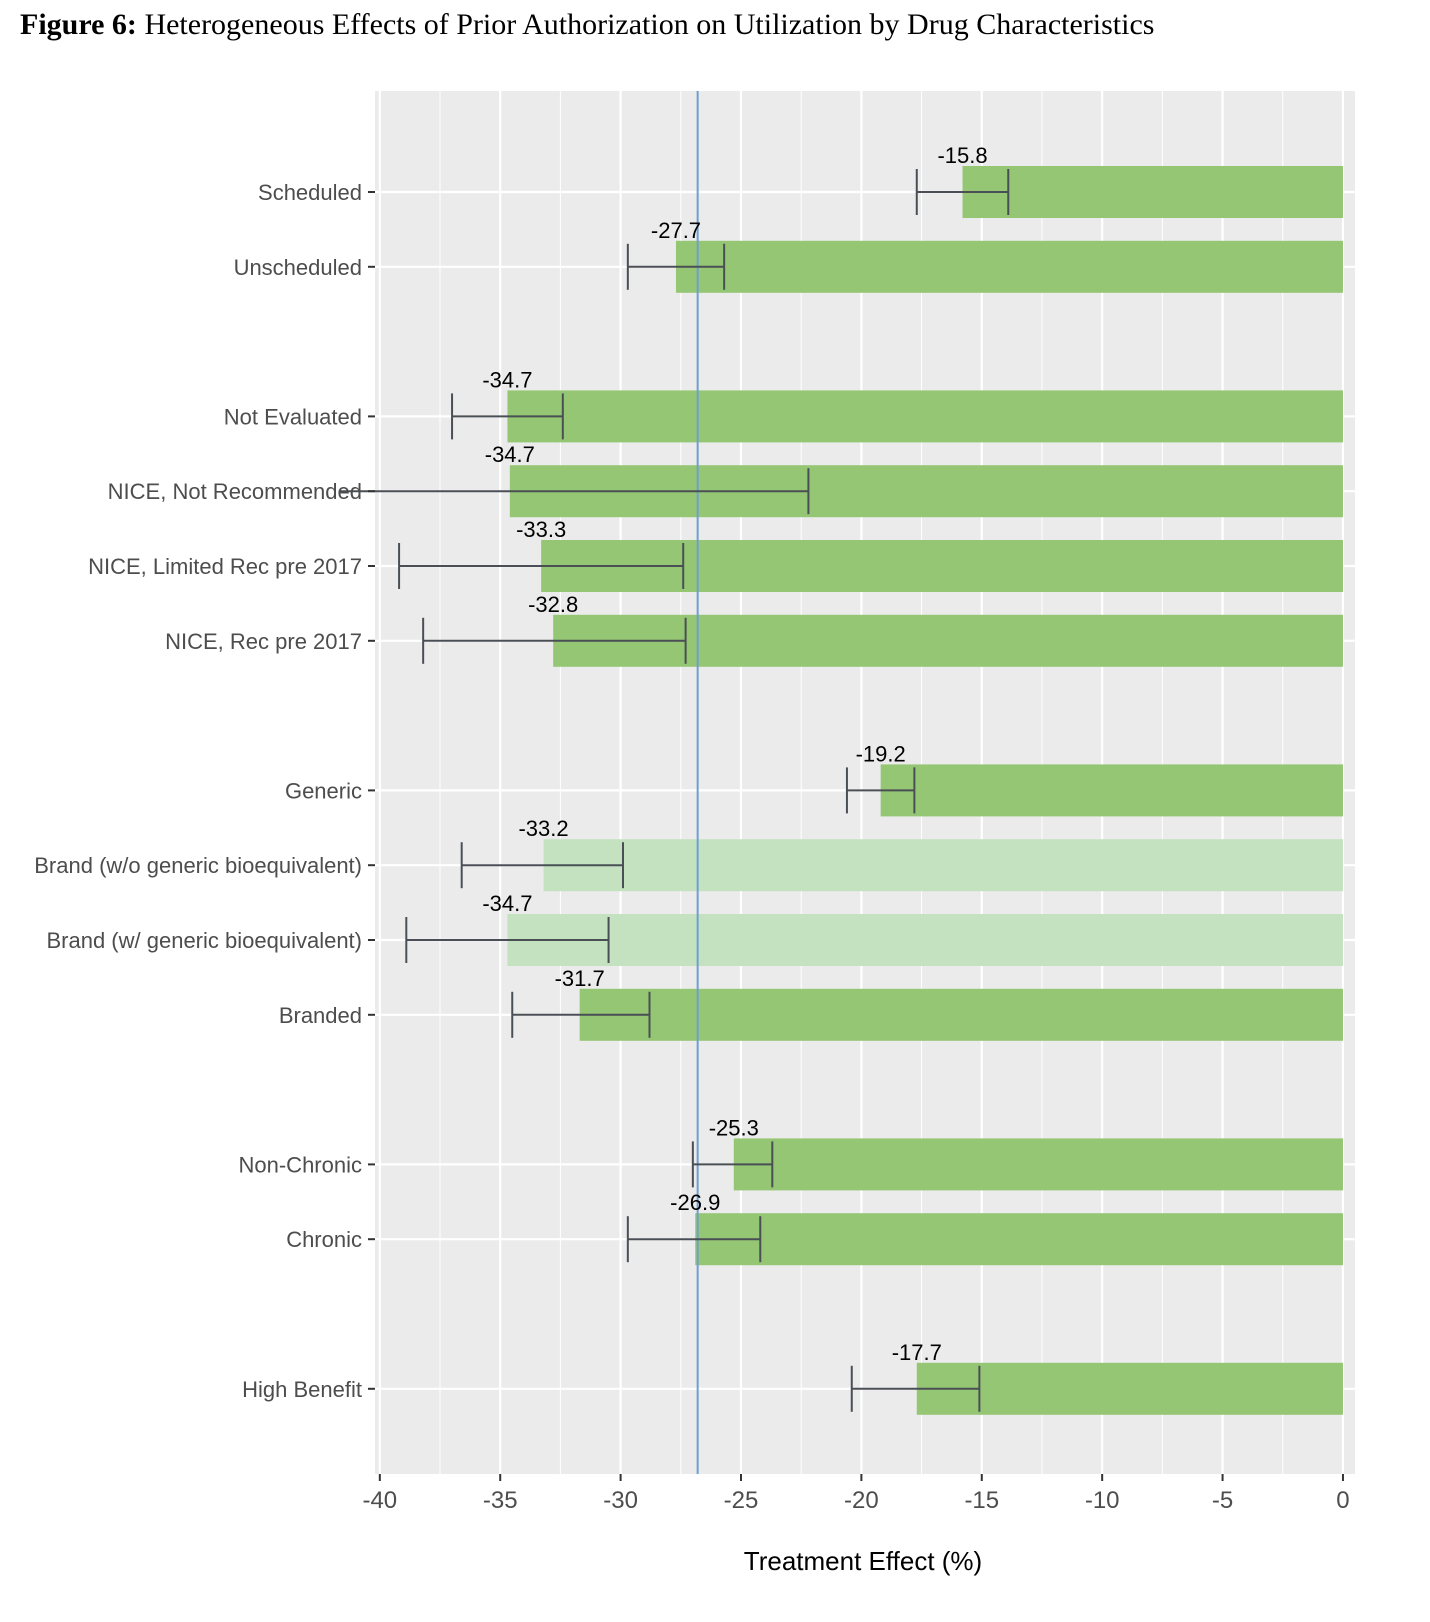 The image size is (1430, 1622). I want to click on value-label: -33.3, so click(541, 529).